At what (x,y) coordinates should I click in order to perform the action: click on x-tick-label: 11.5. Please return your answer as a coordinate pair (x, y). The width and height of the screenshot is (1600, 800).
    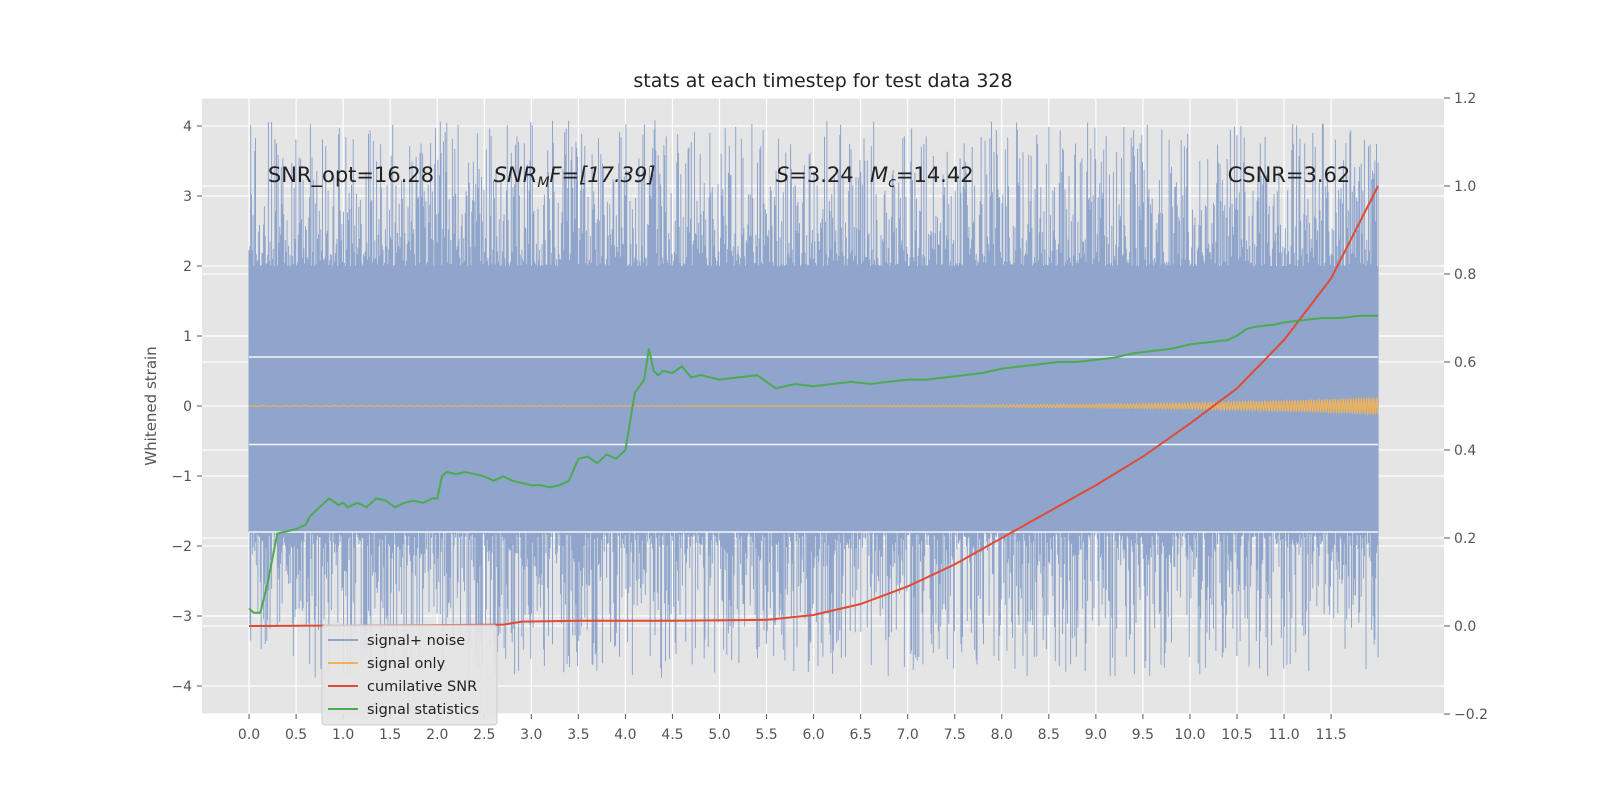
    Looking at the image, I should click on (1331, 735).